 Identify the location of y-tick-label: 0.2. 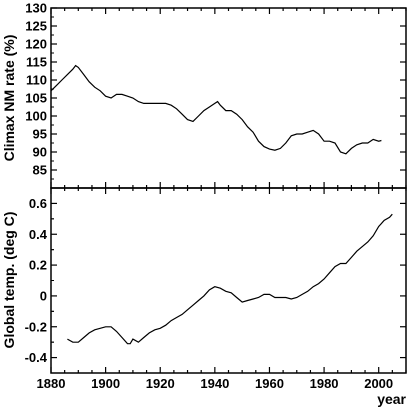
(38, 265).